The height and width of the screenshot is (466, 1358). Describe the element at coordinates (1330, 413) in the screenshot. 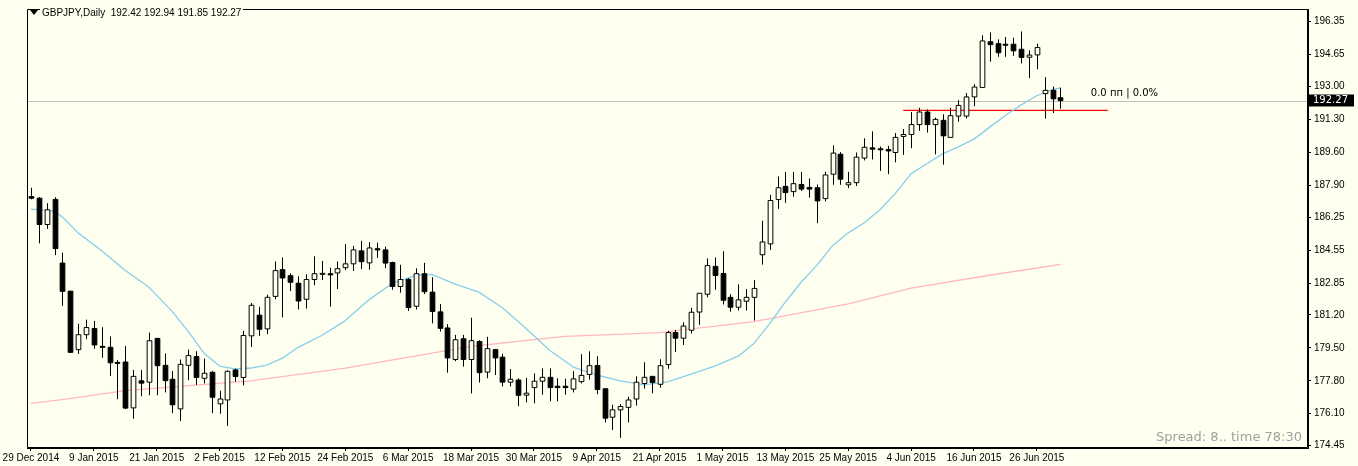

I see `y-tick-label: 176.10` at that location.